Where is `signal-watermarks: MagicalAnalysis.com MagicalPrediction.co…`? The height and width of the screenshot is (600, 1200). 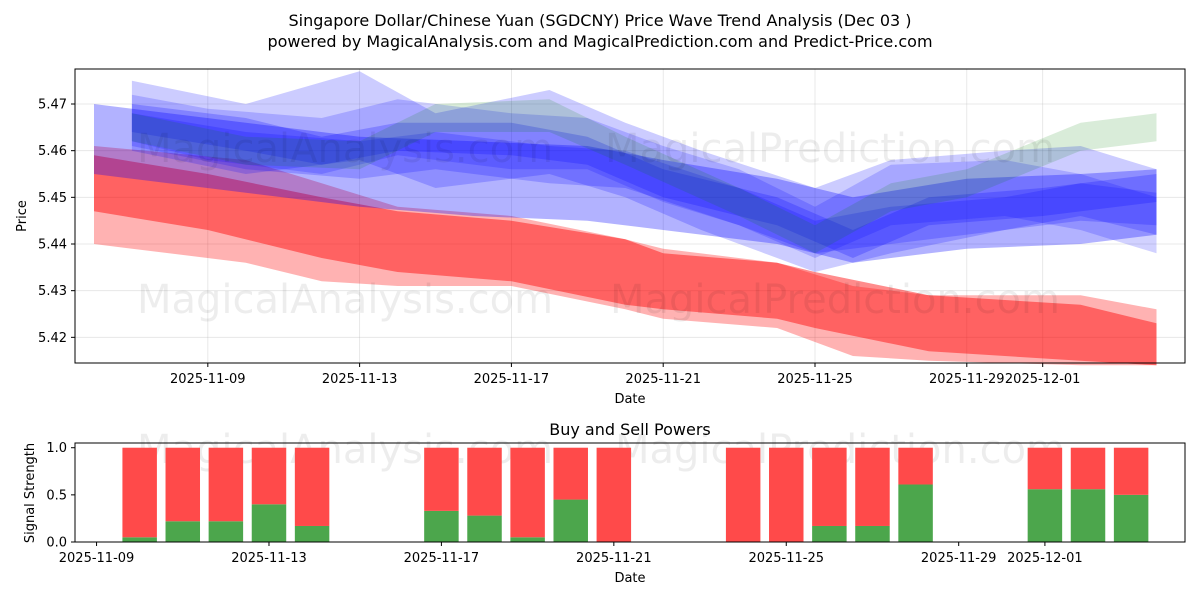 signal-watermarks: MagicalAnalysis.com MagicalPrediction.co… is located at coordinates (601, 450).